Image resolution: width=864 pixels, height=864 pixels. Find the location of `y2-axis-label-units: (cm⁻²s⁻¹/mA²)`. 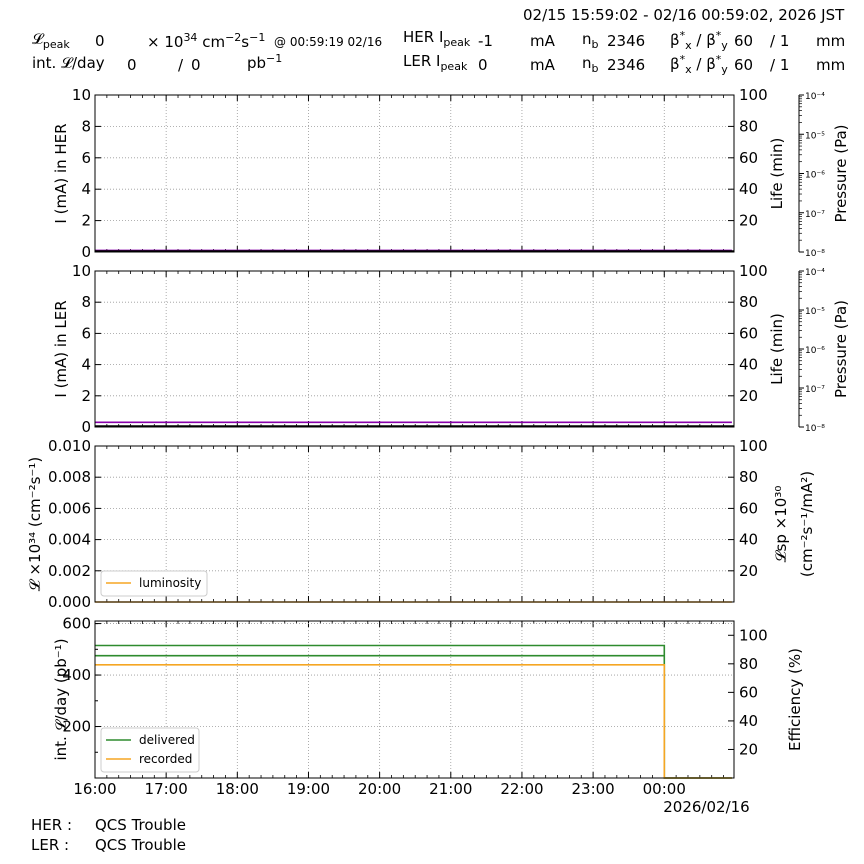

y2-axis-label-units: (cm⁻²s⁻¹/mA²) is located at coordinates (807, 524).